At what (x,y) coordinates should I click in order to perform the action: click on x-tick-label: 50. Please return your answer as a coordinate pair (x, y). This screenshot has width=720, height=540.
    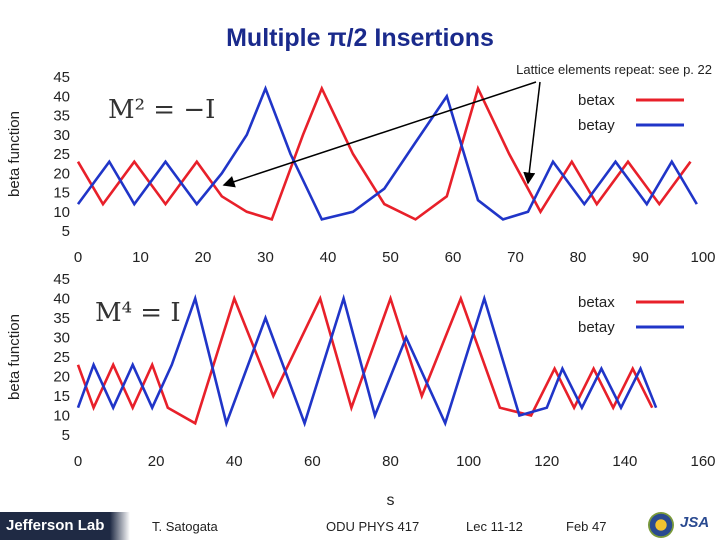
    Looking at the image, I should click on (390, 257).